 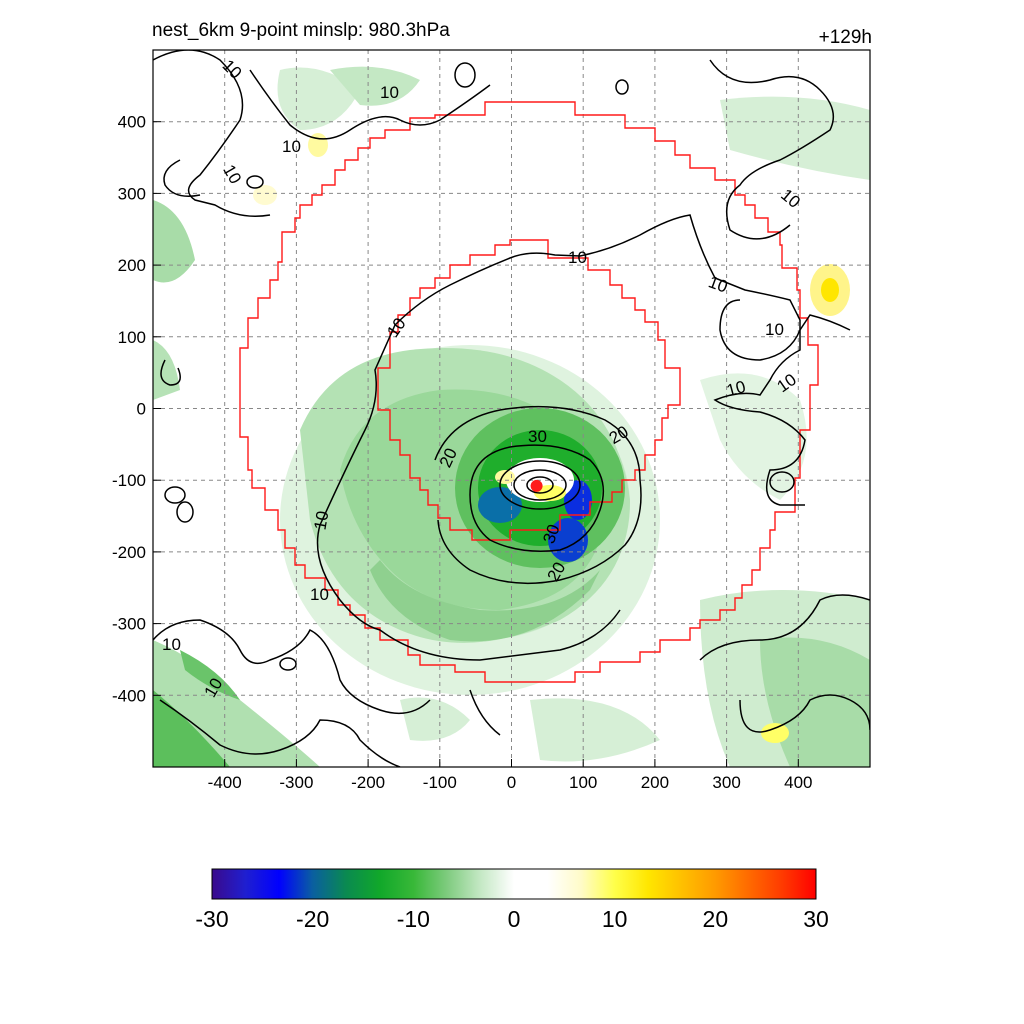 I want to click on colorbar-tick-label: -30, so click(x=211, y=919).